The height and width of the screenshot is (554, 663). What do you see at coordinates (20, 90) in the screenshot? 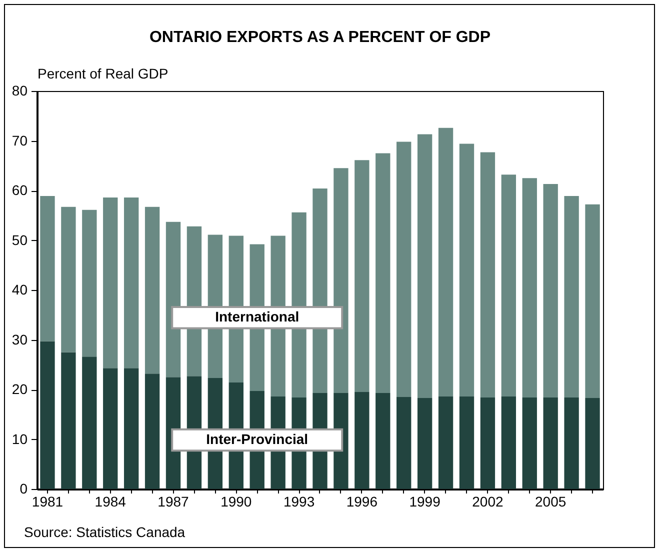
I see `y-tick-label: 80` at bounding box center [20, 90].